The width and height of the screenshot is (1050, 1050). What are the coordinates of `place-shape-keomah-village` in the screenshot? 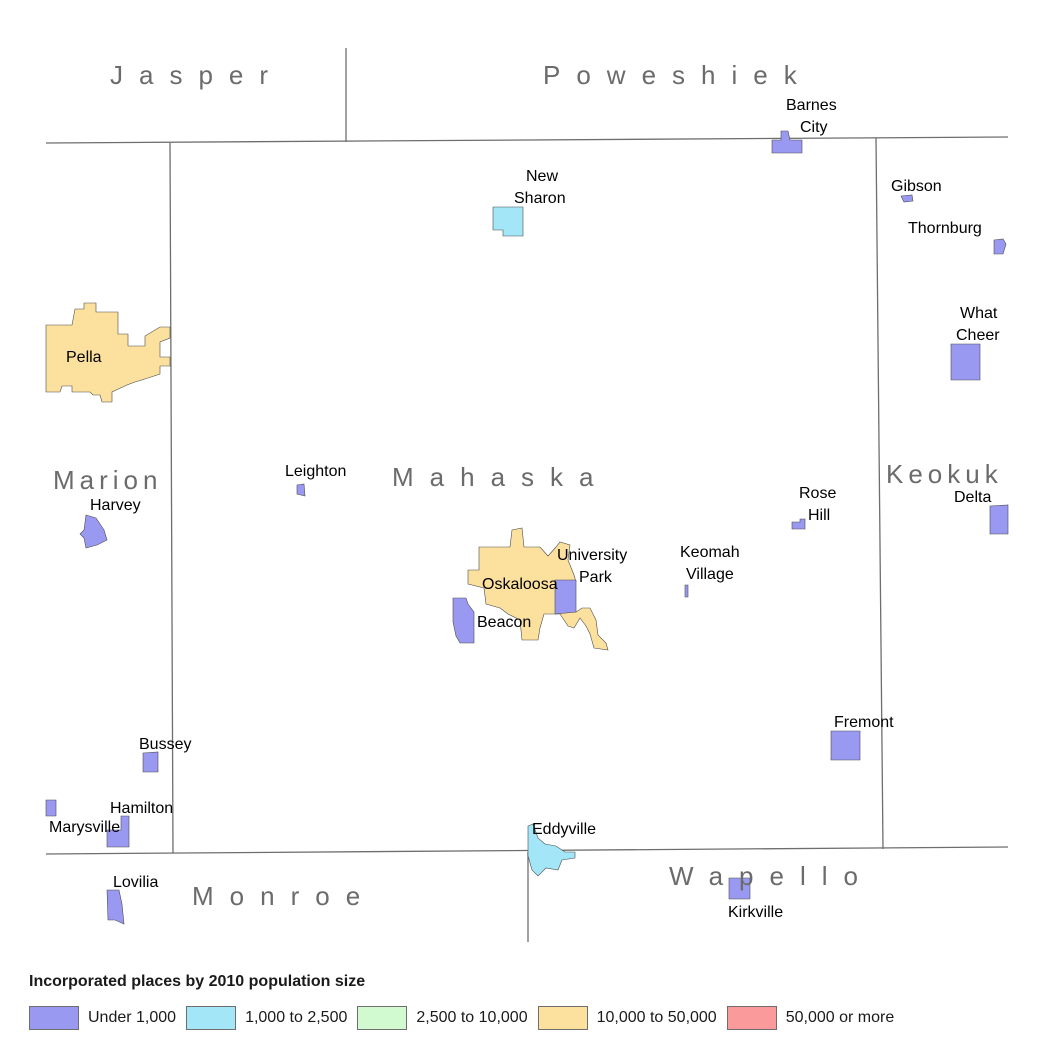 It's located at (686, 591).